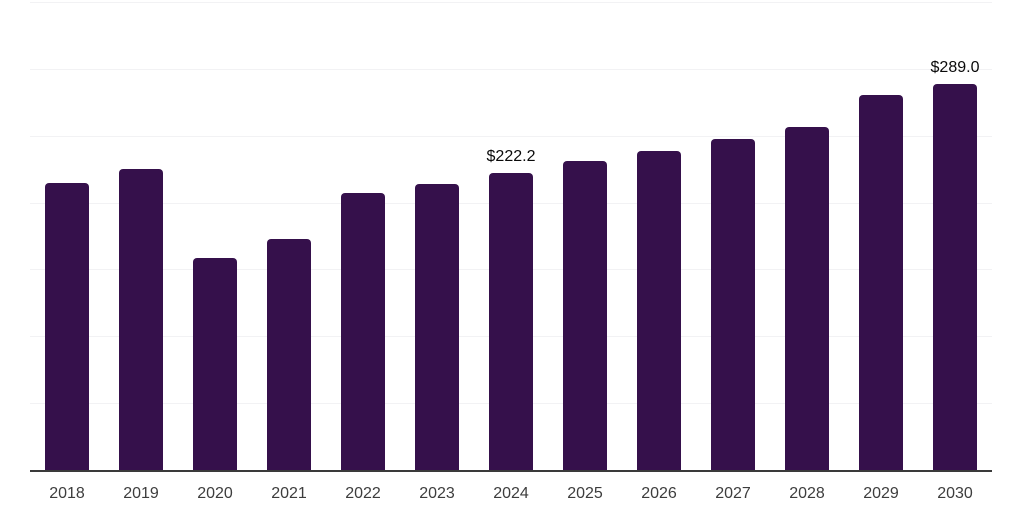 The image size is (1024, 512). What do you see at coordinates (585, 493) in the screenshot?
I see `x-tick-label: 2025` at bounding box center [585, 493].